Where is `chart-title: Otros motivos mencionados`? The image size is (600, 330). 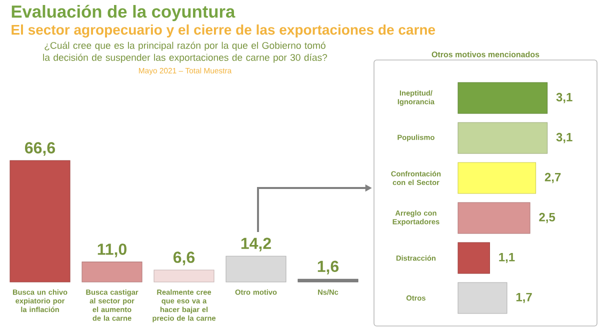 chart-title: Otros motivos mencionados is located at coordinates (486, 54).